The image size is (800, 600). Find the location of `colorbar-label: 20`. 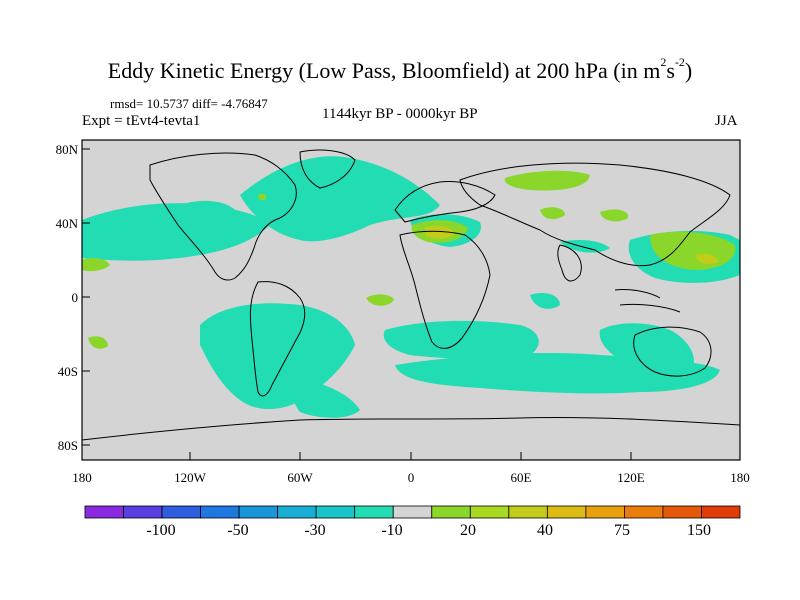

colorbar-label: 20 is located at coordinates (468, 530).